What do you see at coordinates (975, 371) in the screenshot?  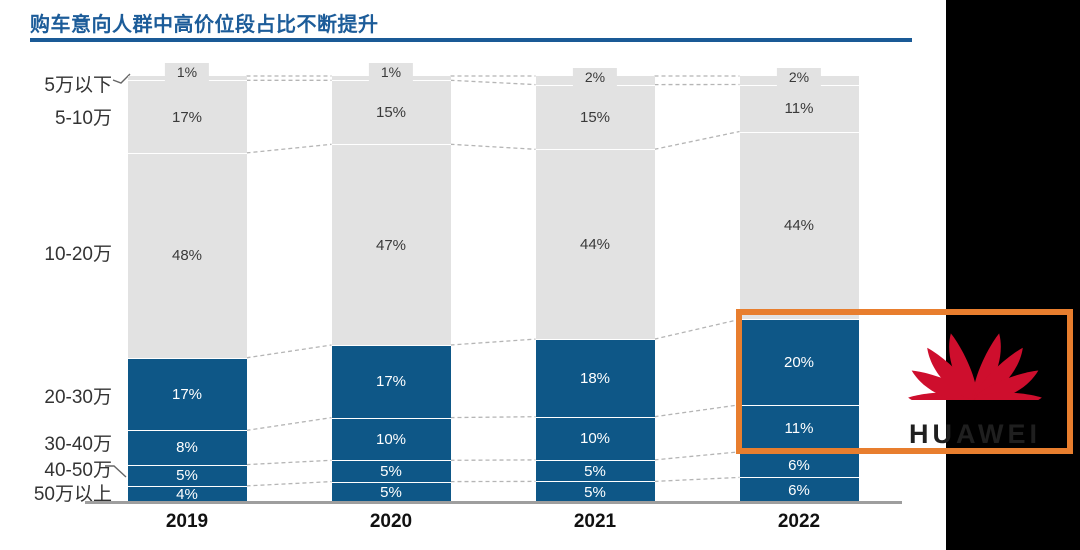 I see `huawei-flower-icon` at bounding box center [975, 371].